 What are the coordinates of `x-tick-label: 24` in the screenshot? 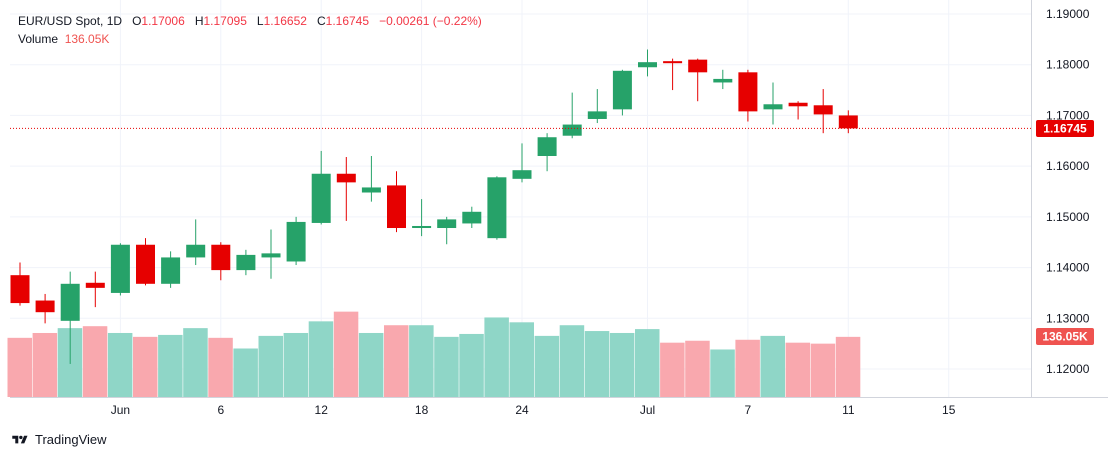 It's located at (522, 410).